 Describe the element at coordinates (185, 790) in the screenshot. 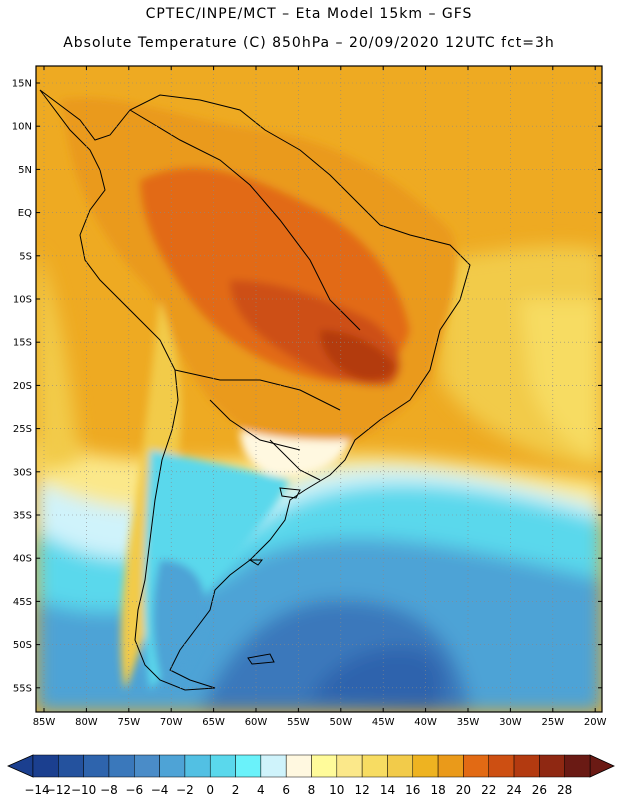

I see `colorbar-label: −2` at that location.